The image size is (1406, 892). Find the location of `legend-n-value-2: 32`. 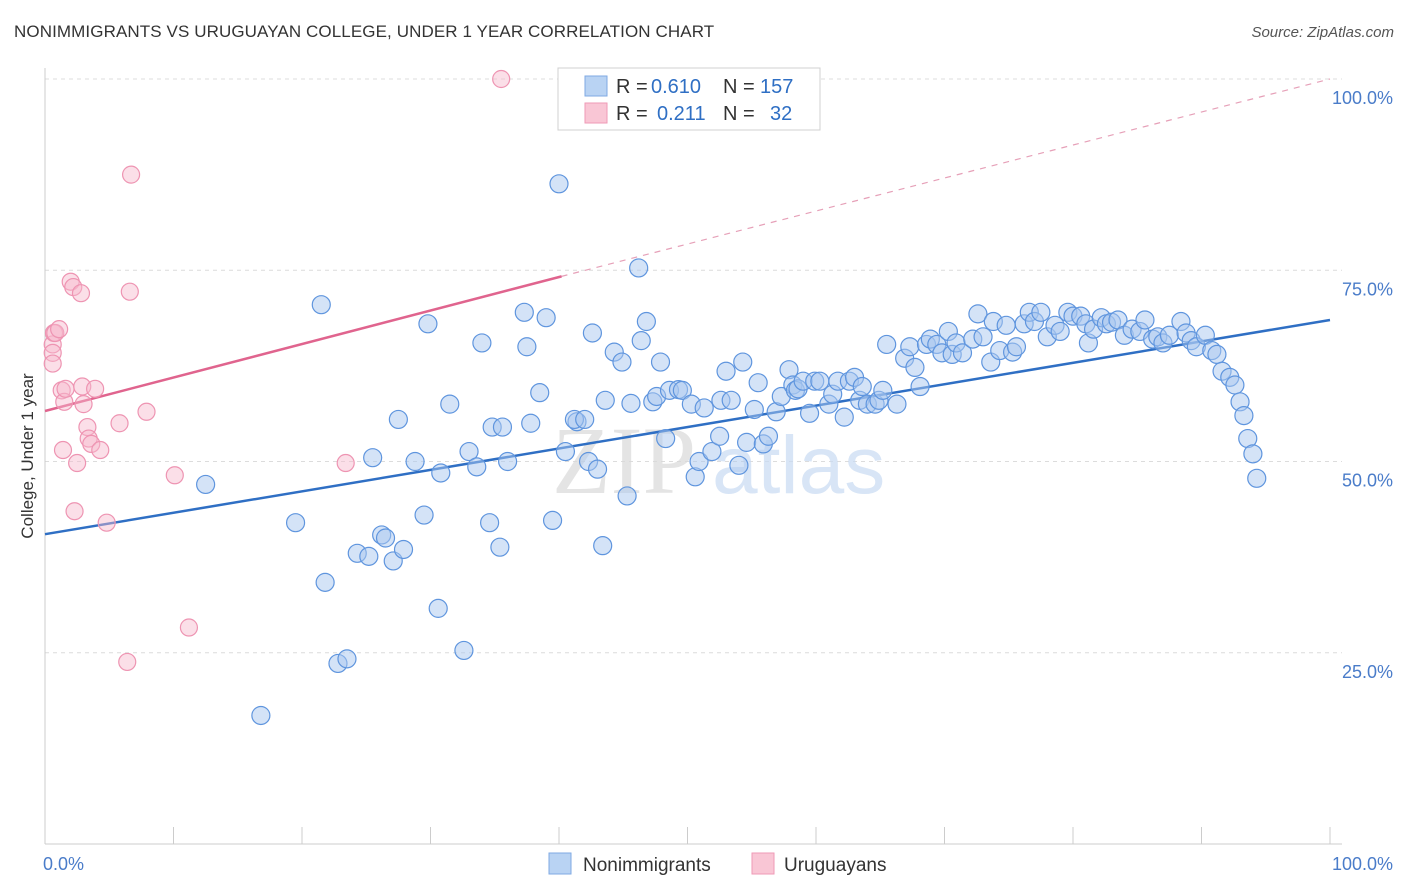

legend-n-value-2: 32 is located at coordinates (781, 114).